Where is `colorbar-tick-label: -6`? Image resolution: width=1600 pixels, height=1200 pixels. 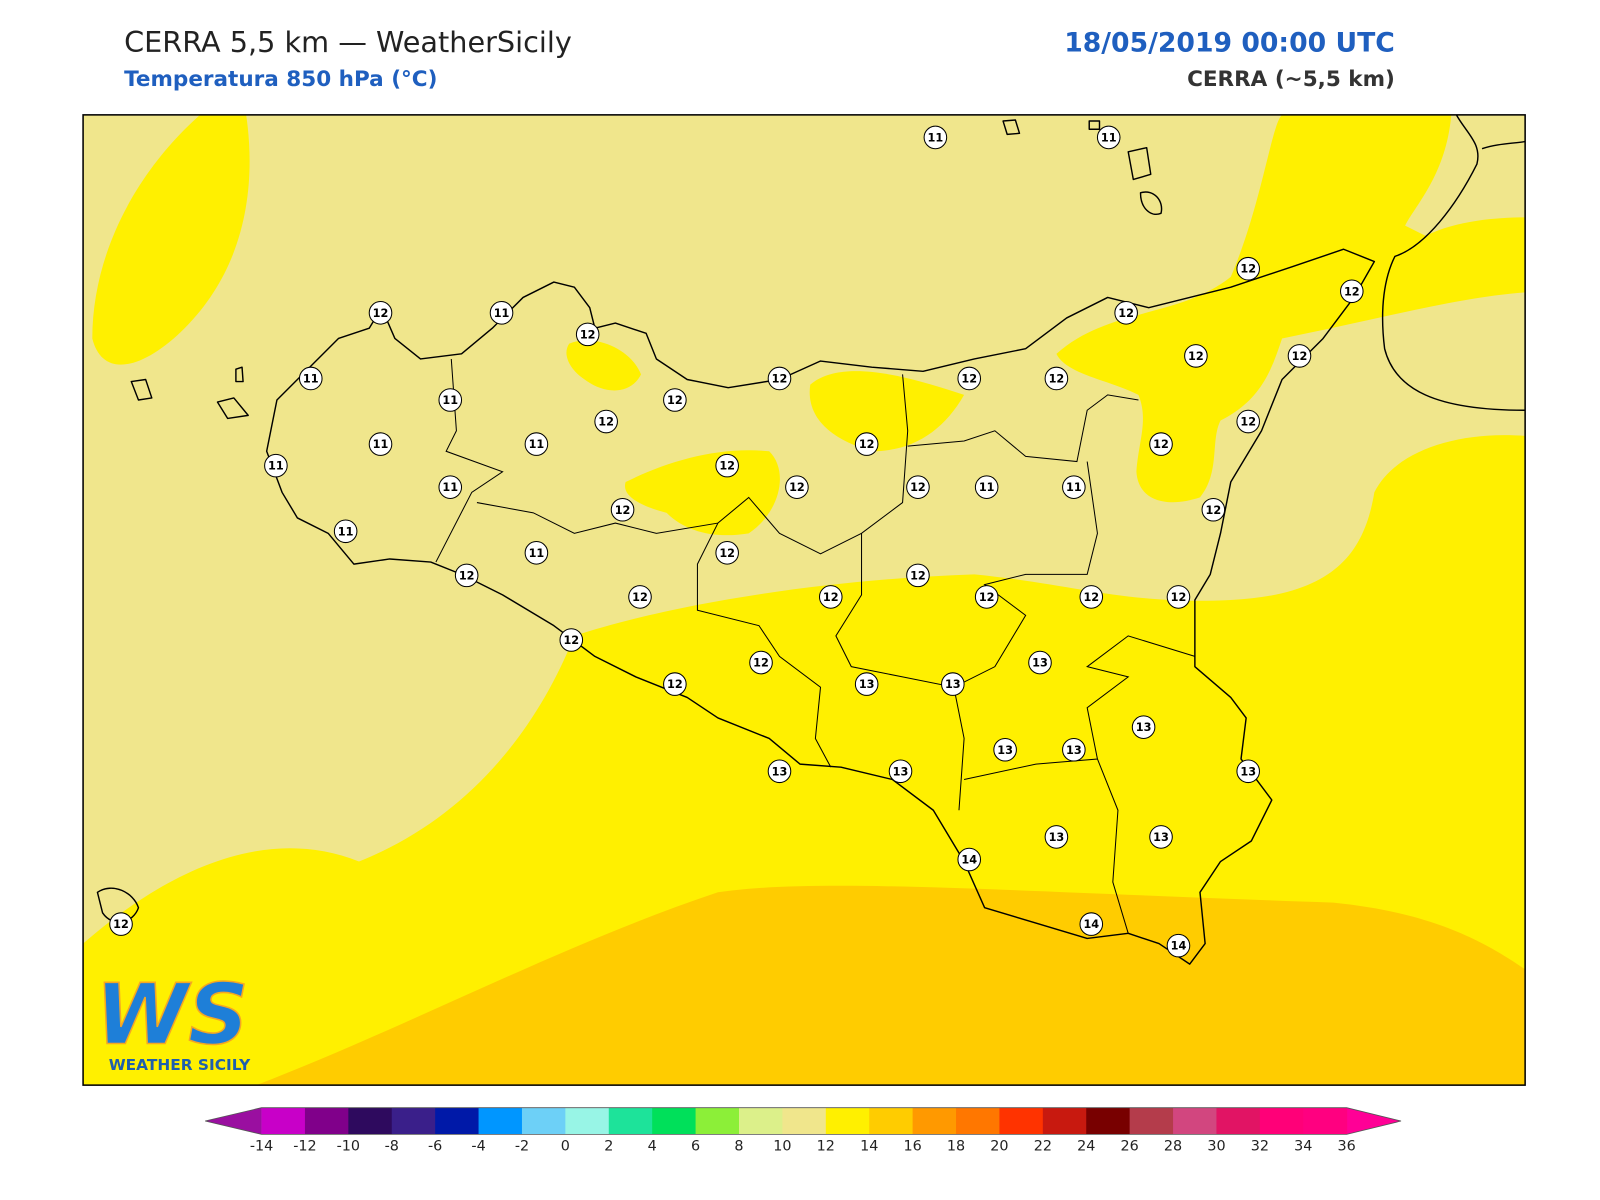
colorbar-tick-label: -6 is located at coordinates (435, 1147).